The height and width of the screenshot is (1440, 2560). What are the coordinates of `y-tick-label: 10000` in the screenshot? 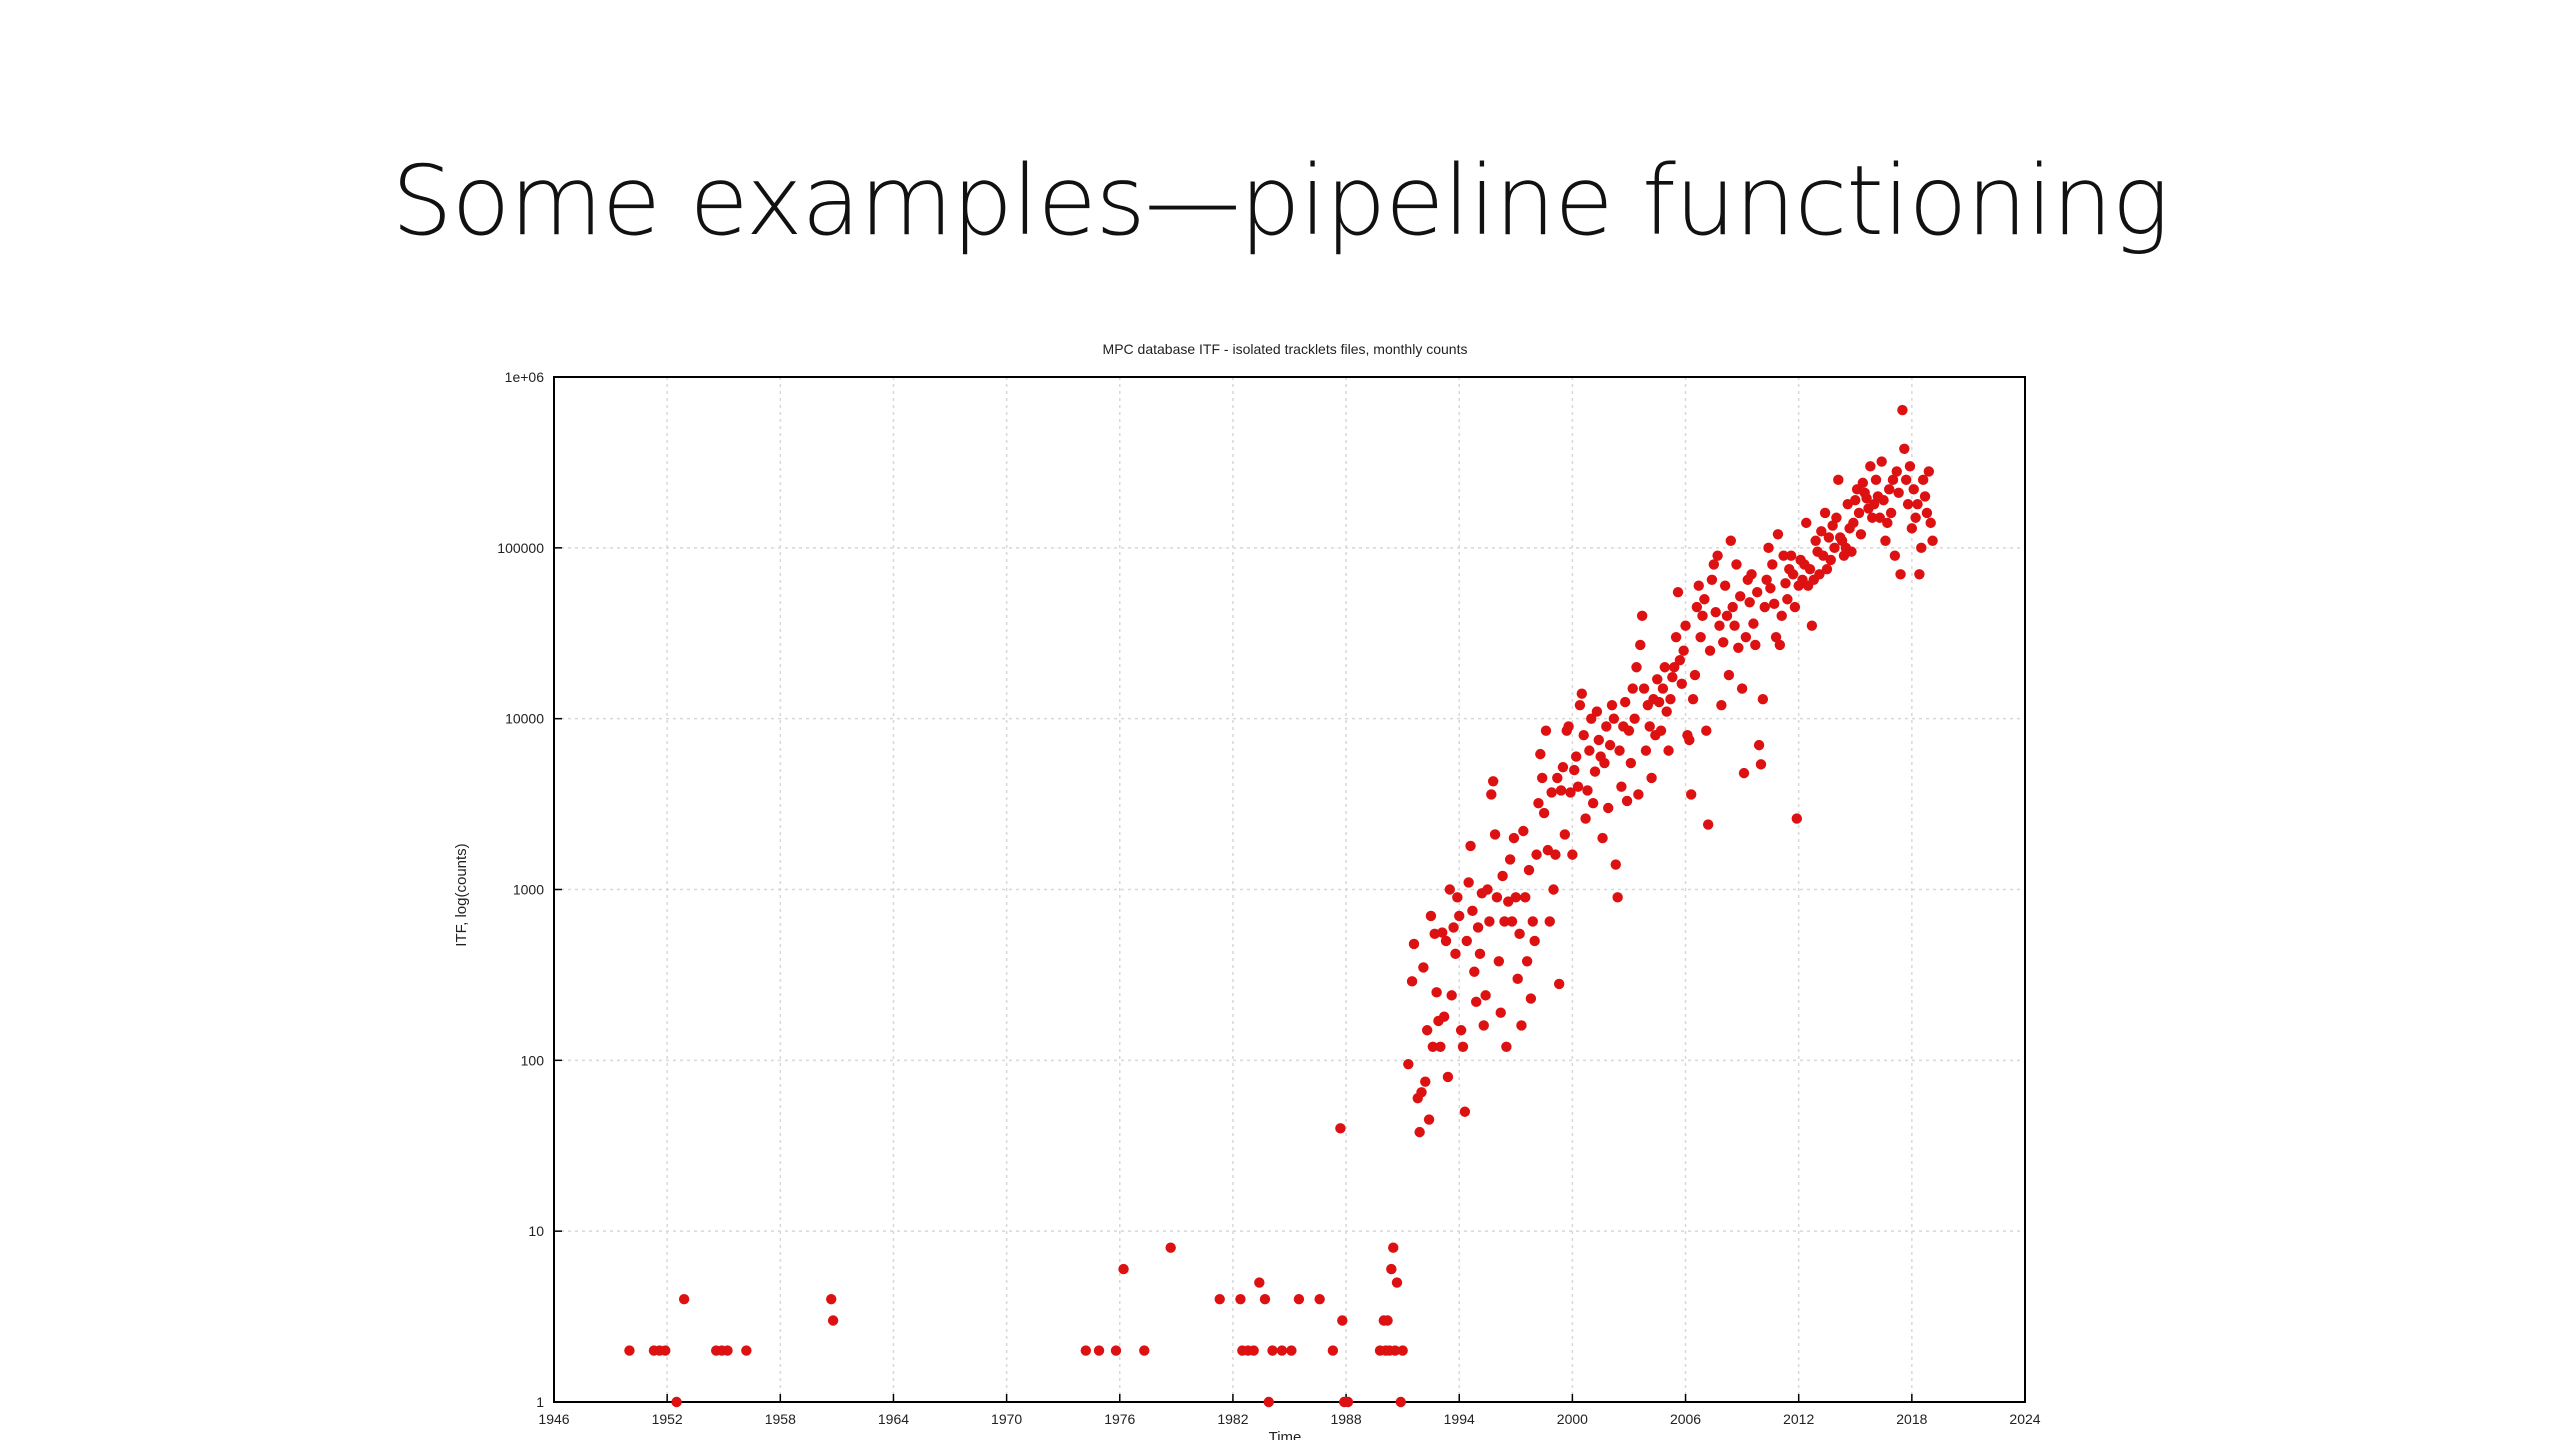 It's located at (524, 719).